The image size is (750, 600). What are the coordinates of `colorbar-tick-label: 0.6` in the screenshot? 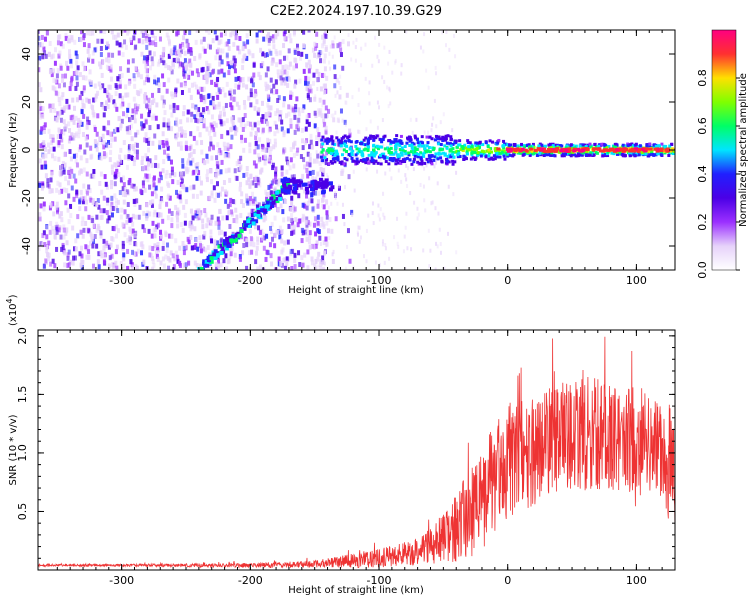 It's located at (702, 126).